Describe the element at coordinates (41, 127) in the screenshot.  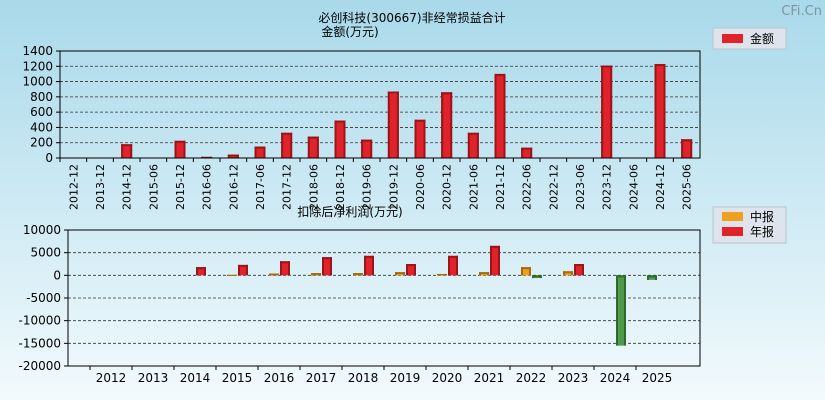
I see `chart1-ytick-label: 400` at that location.